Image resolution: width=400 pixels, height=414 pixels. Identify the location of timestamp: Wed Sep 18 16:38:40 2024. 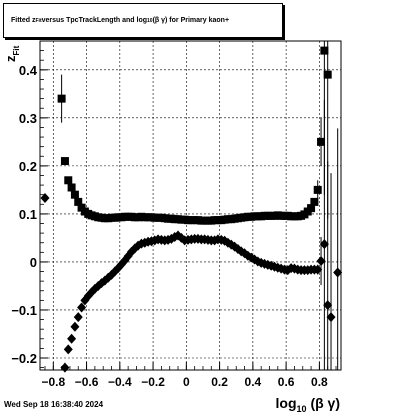
(54, 404).